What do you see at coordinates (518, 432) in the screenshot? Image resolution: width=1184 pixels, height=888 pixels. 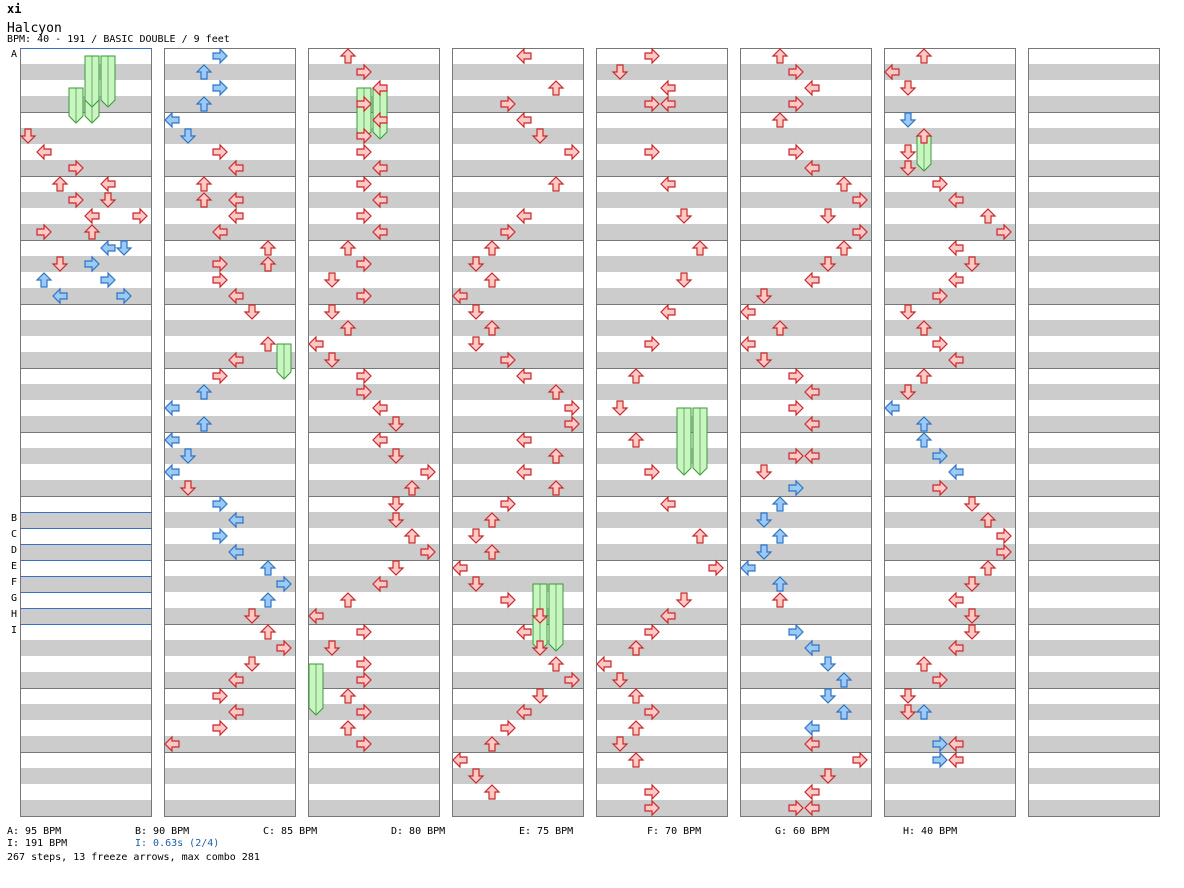 I see `chart-column-border` at bounding box center [518, 432].